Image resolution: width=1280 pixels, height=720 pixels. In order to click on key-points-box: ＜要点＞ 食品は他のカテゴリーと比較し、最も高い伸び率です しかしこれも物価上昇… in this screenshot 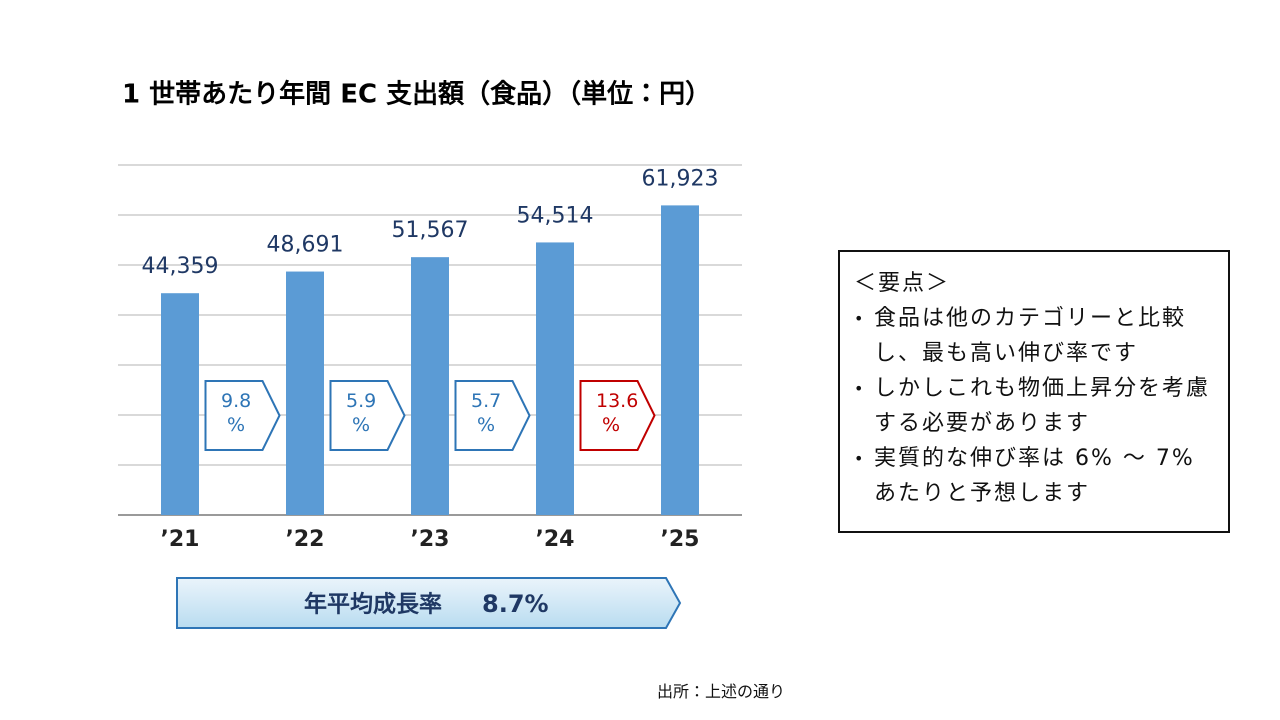, I will do `click(1034, 391)`.